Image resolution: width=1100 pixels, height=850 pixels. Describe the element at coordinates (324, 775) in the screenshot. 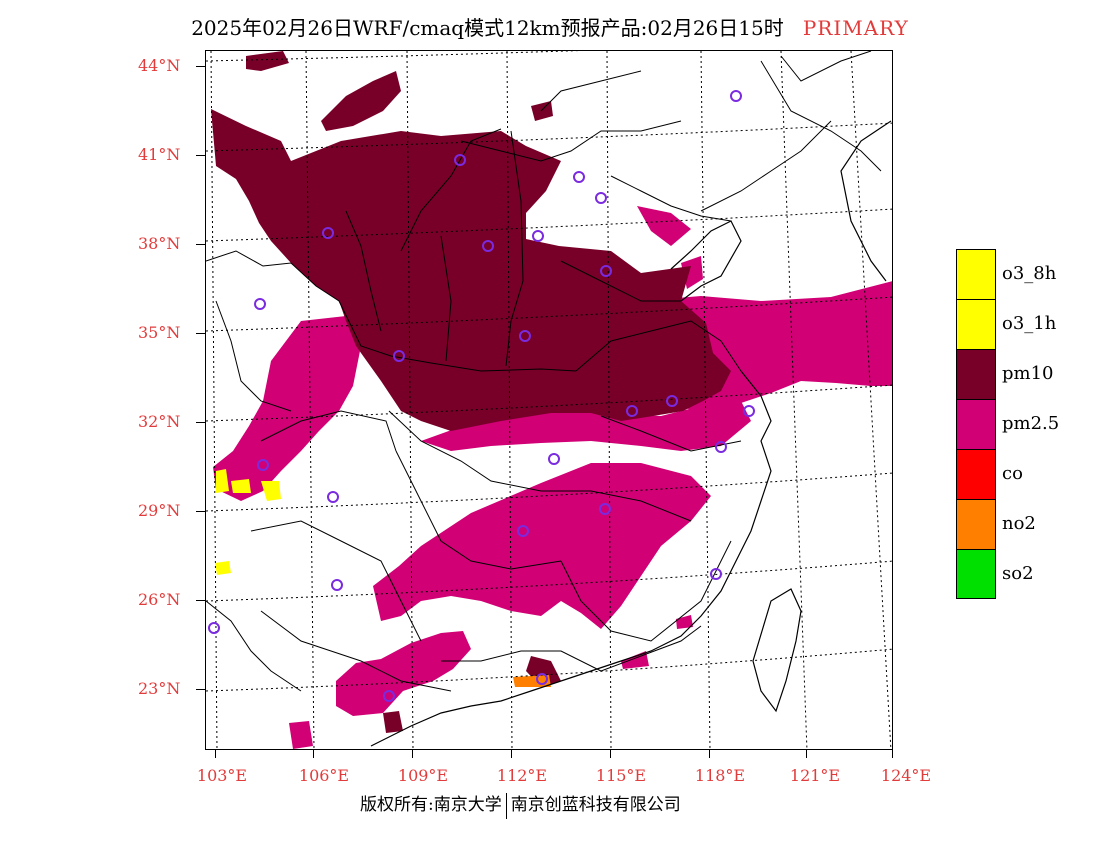

I see `lon-label-106: 106°E` at that location.